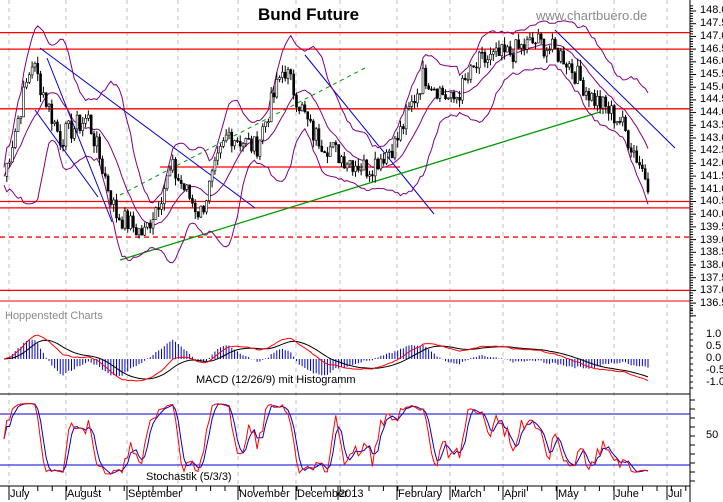  I want to click on stochastic-label: Stochastik (5/3/3), so click(189, 477).